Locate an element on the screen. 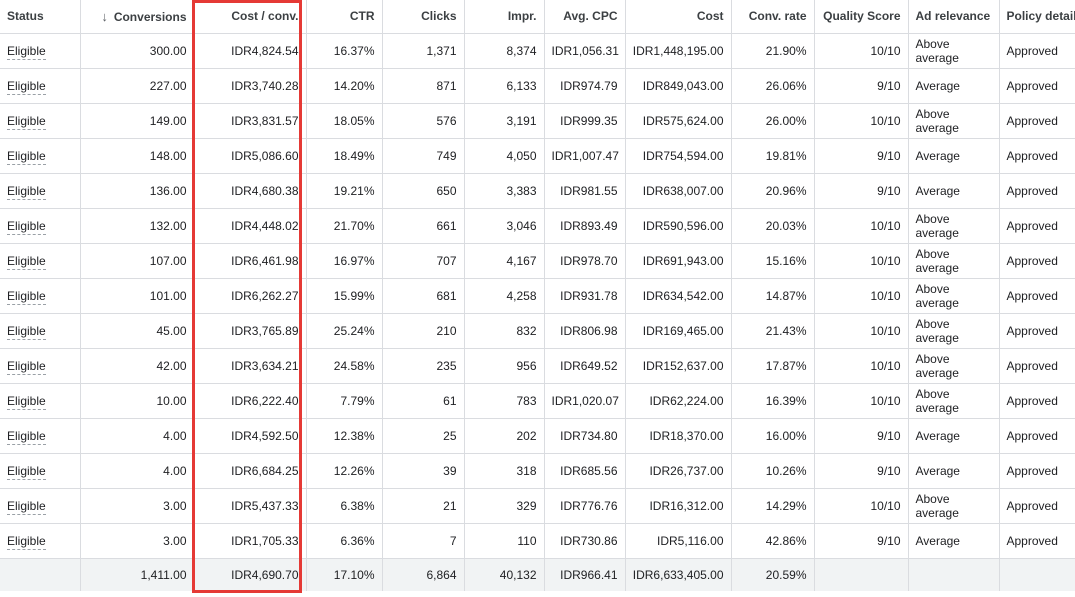  cell-clicks: 576 is located at coordinates (423, 121).